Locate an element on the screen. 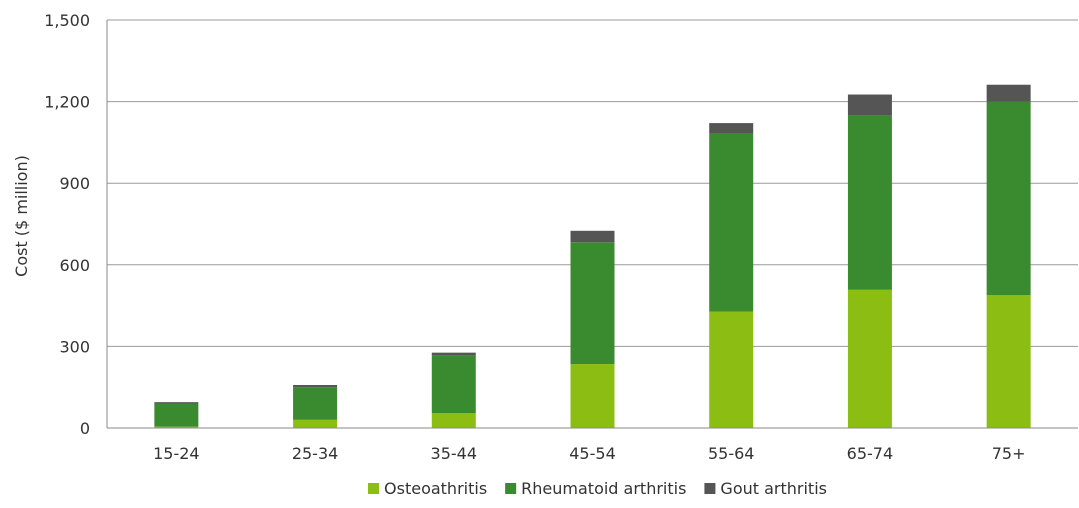 The height and width of the screenshot is (508, 1079). x-tick-labels: 15-24 25-34 35-44 45-54 55-64 65-74 75+ is located at coordinates (589, 453).